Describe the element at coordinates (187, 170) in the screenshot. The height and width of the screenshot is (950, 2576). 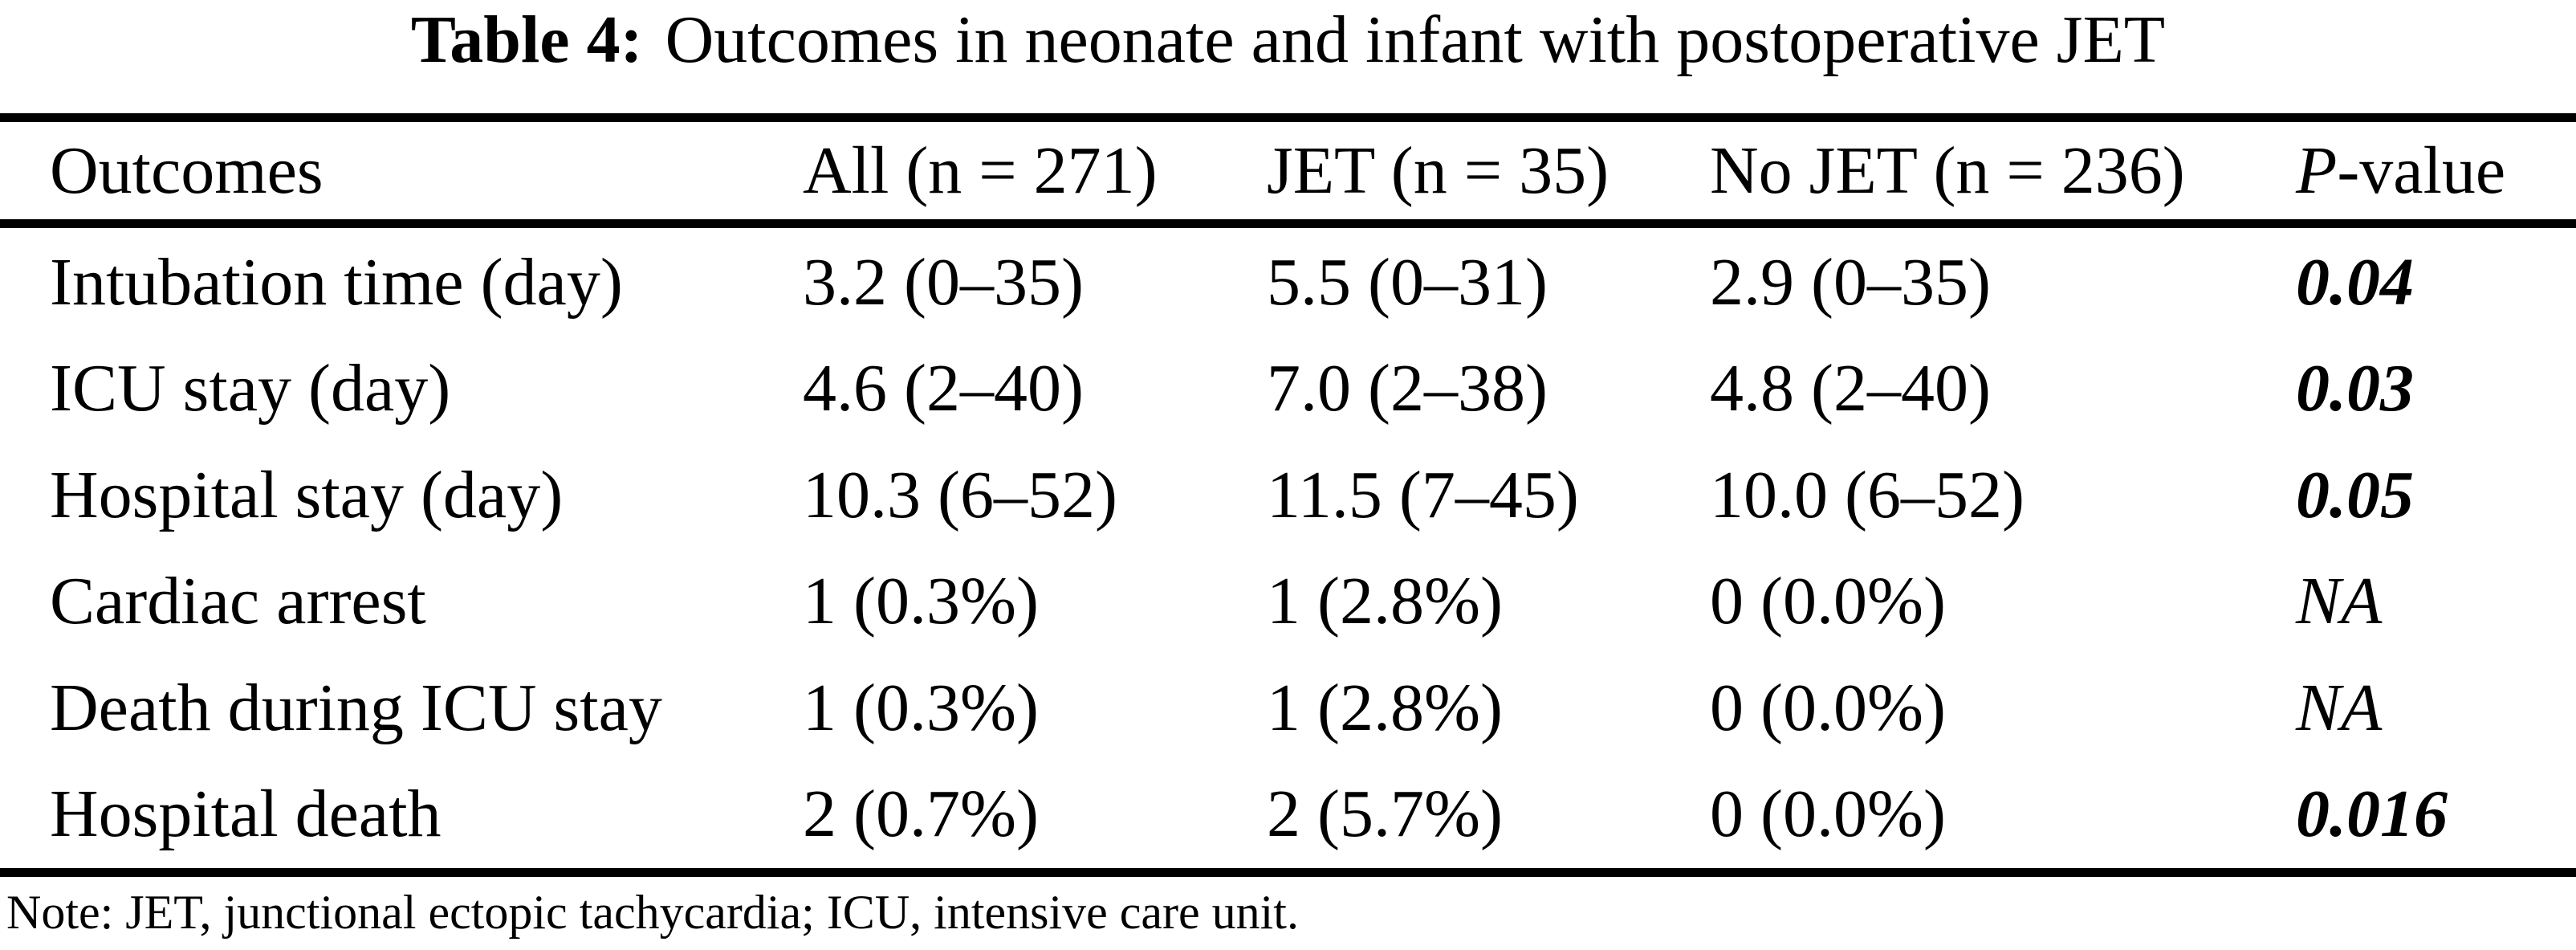
I see `column-header-outcomes: Outcomes` at that location.